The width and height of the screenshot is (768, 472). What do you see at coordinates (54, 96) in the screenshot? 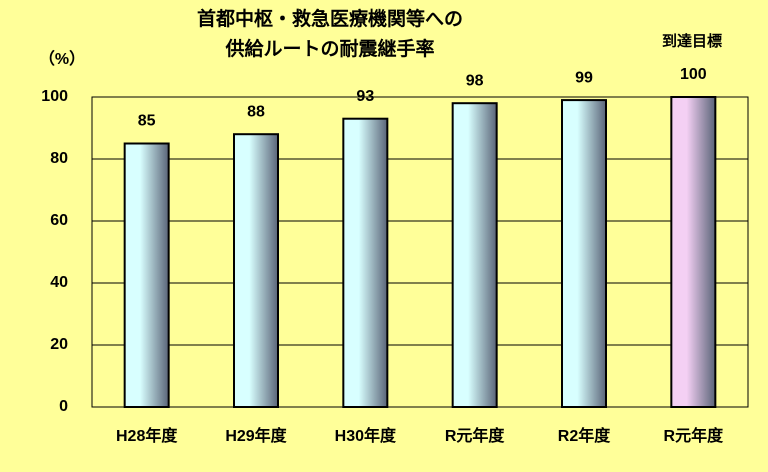
I see `y-tick-label: 100` at bounding box center [54, 96].